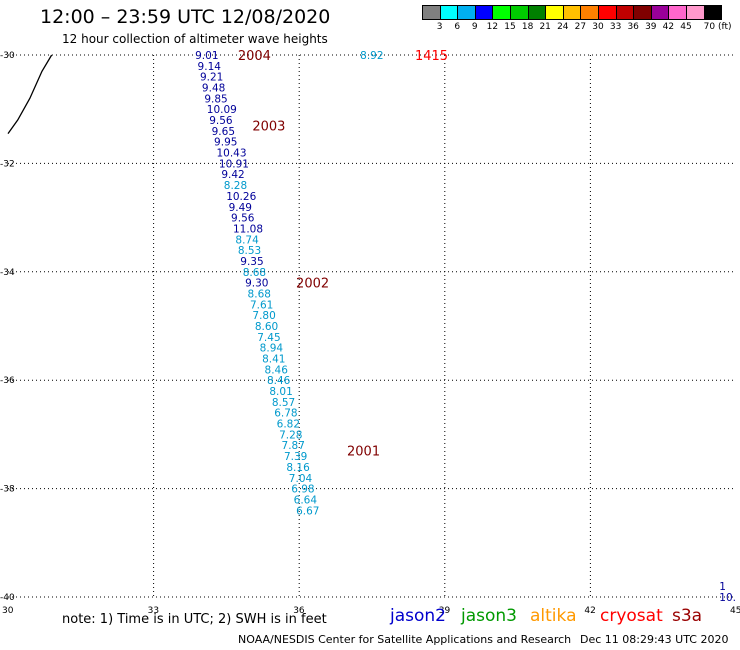  Describe the element at coordinates (371, 56) in the screenshot. I see `wave-height-value: 8.92` at that location.